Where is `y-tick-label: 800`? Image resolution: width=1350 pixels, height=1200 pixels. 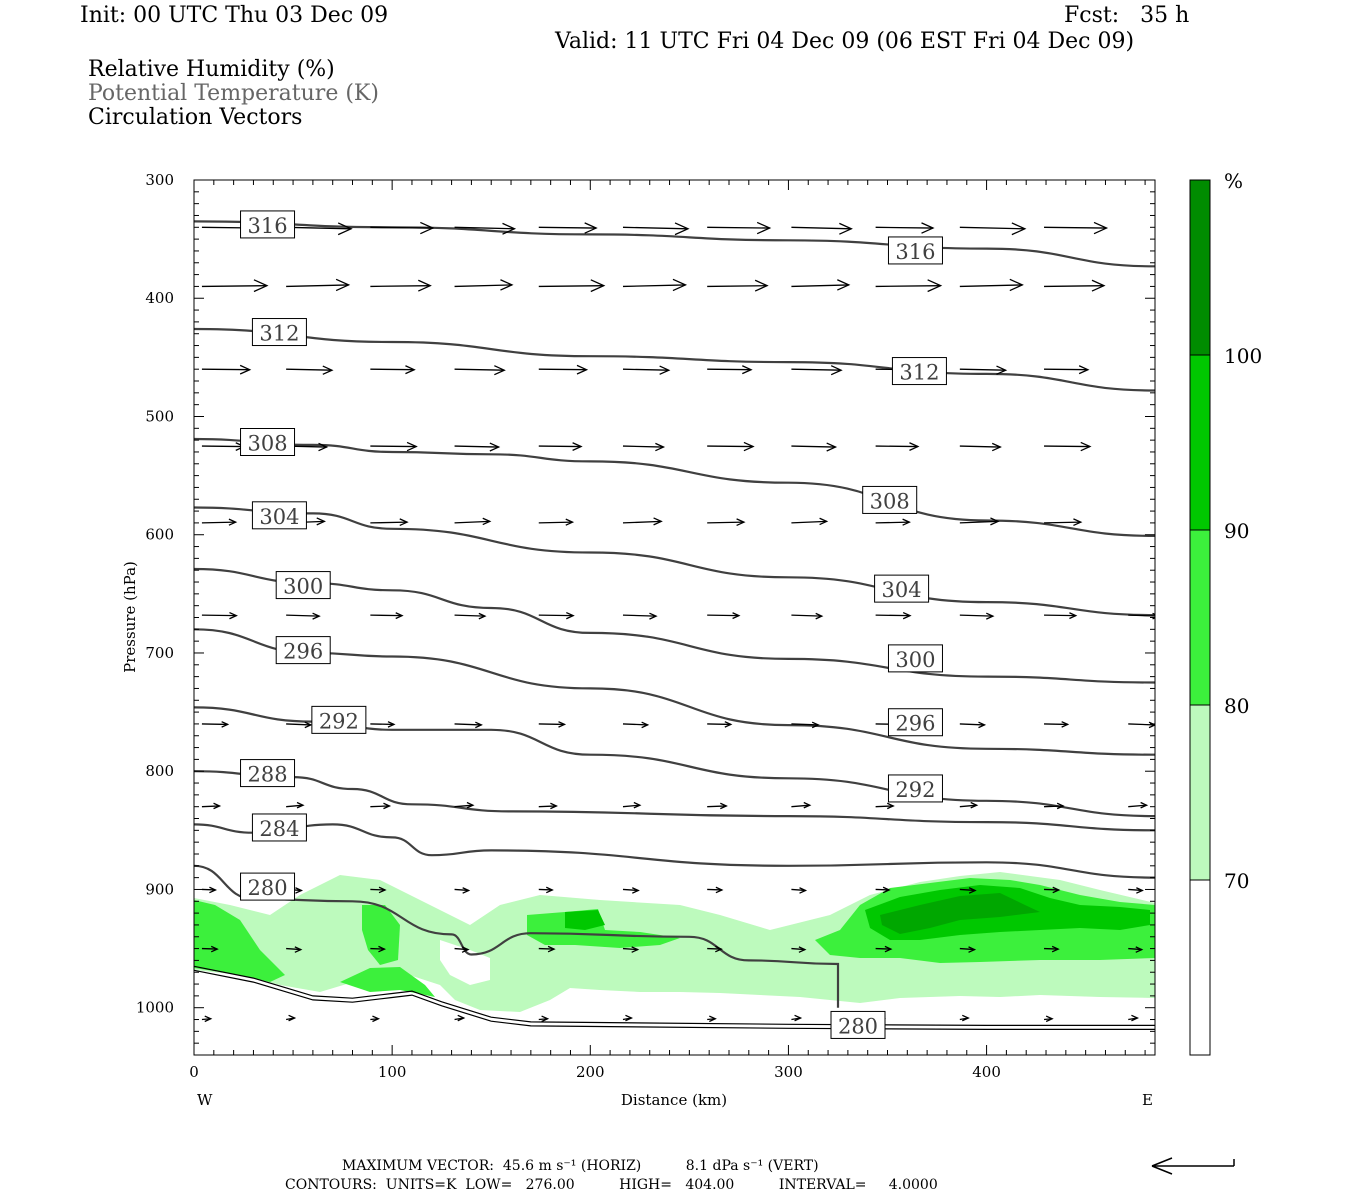 y-tick-label: 800 is located at coordinates (159, 771).